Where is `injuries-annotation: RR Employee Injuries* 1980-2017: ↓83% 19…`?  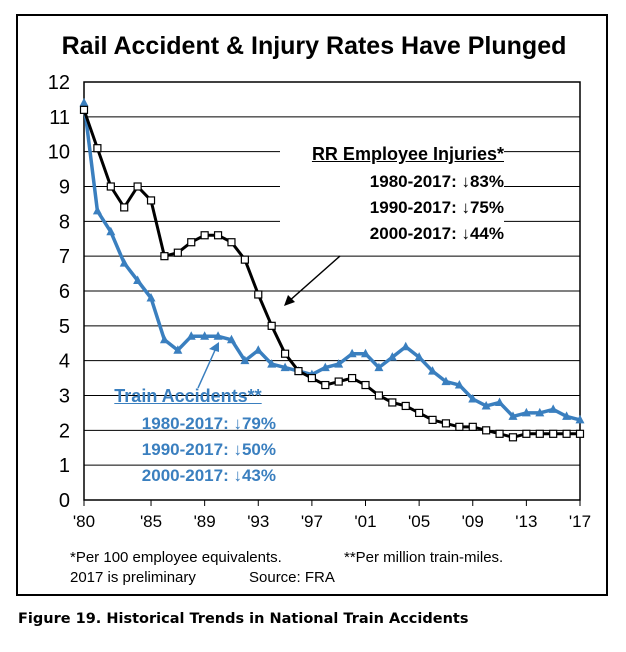 injuries-annotation: RR Employee Injuries* 1980-2017: ↓83% 19… is located at coordinates (392, 195).